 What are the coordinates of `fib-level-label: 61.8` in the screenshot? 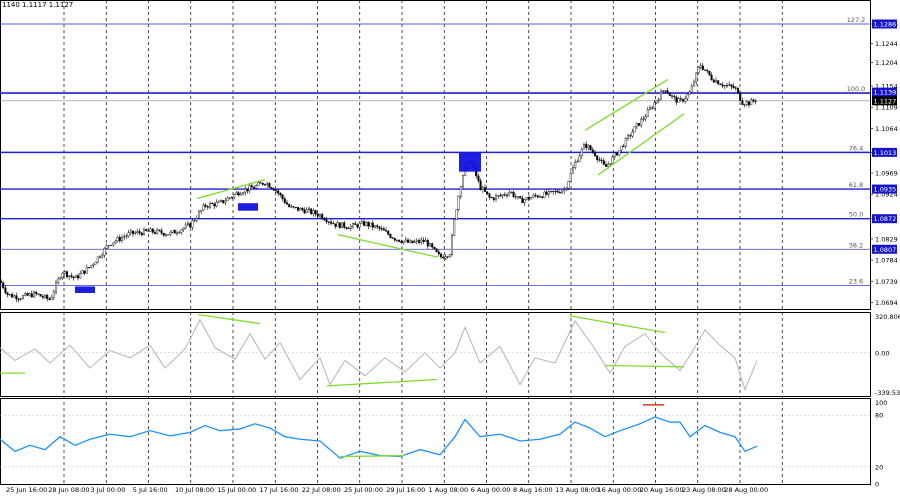 It's located at (856, 185).